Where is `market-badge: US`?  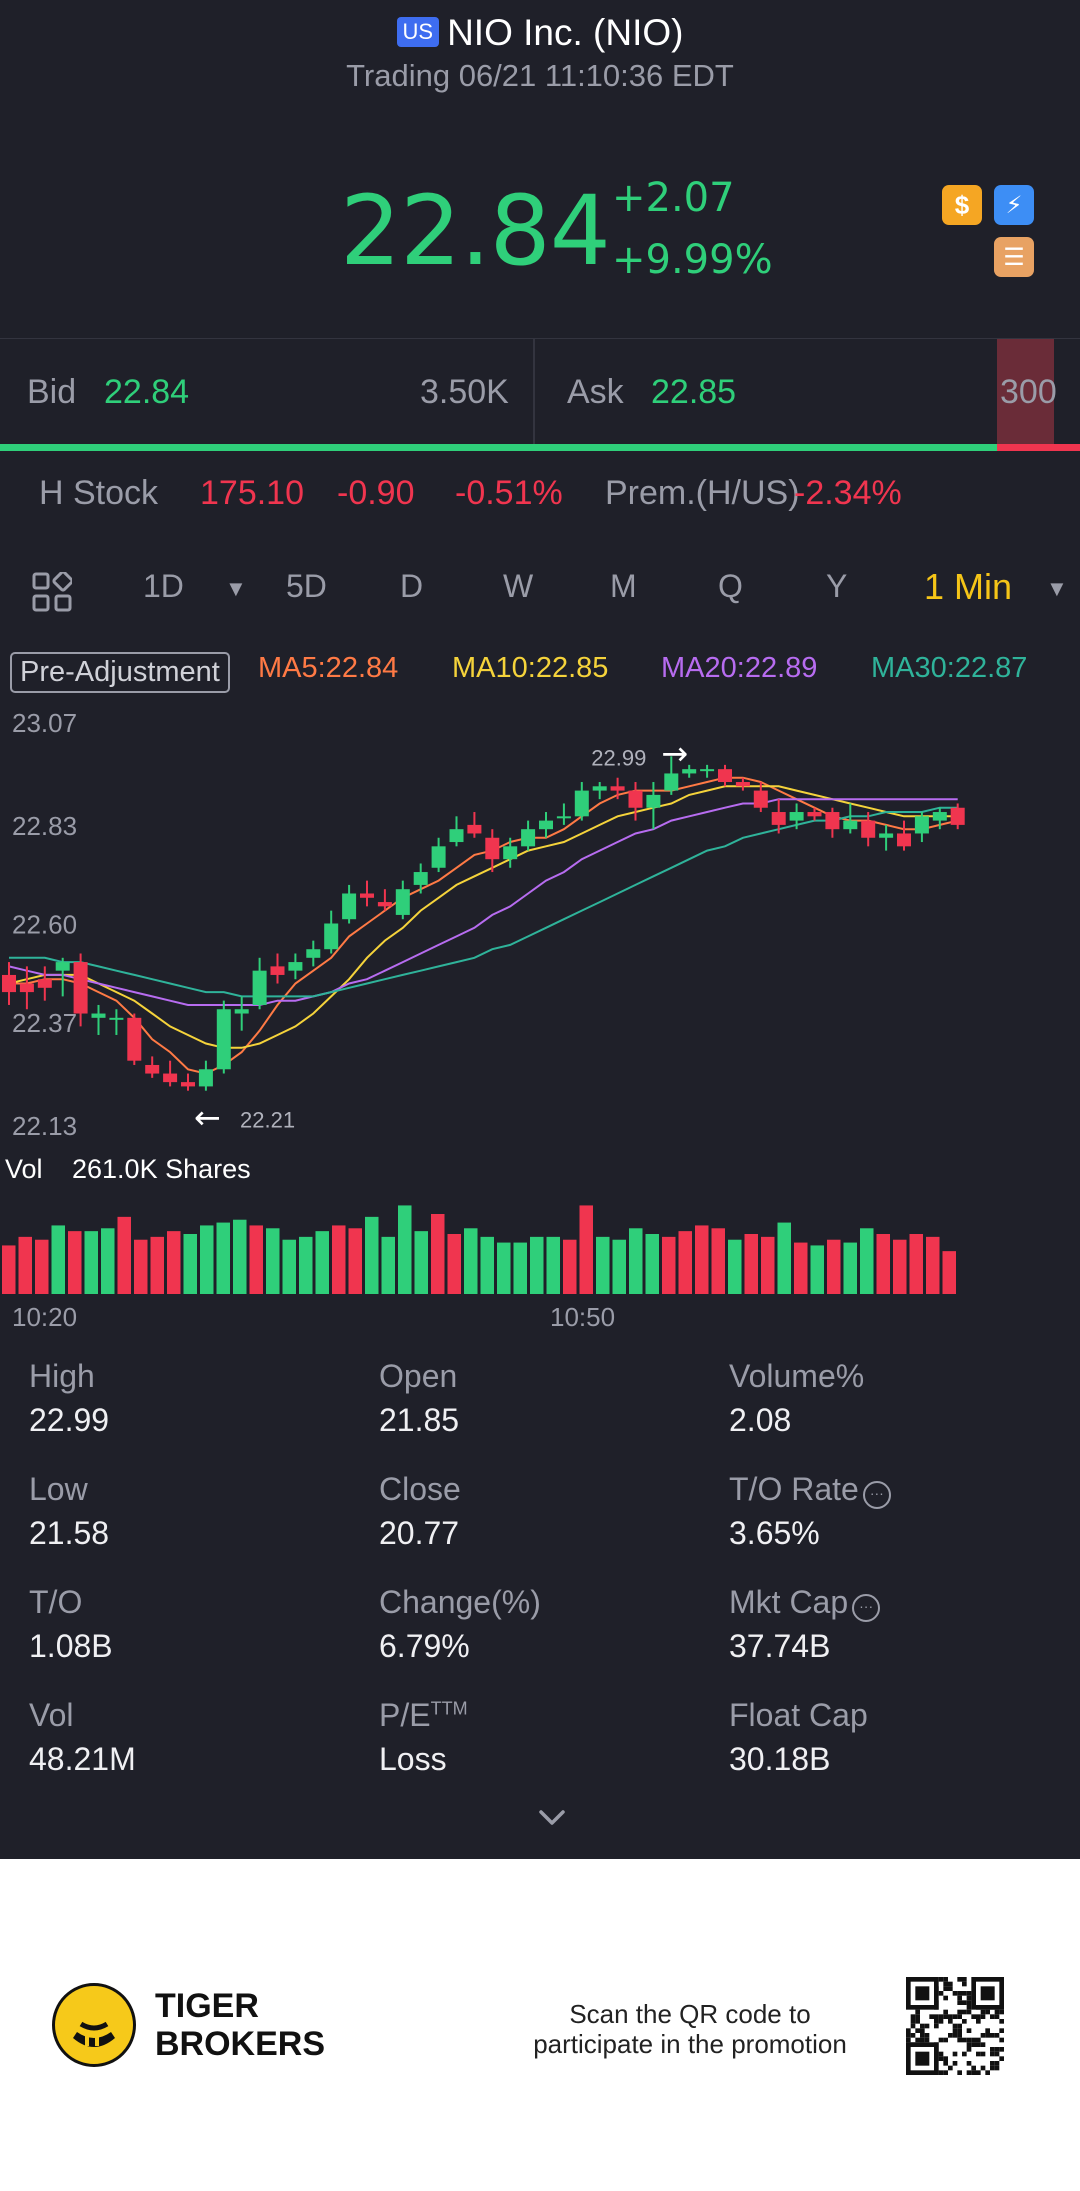 market-badge: US is located at coordinates (418, 32).